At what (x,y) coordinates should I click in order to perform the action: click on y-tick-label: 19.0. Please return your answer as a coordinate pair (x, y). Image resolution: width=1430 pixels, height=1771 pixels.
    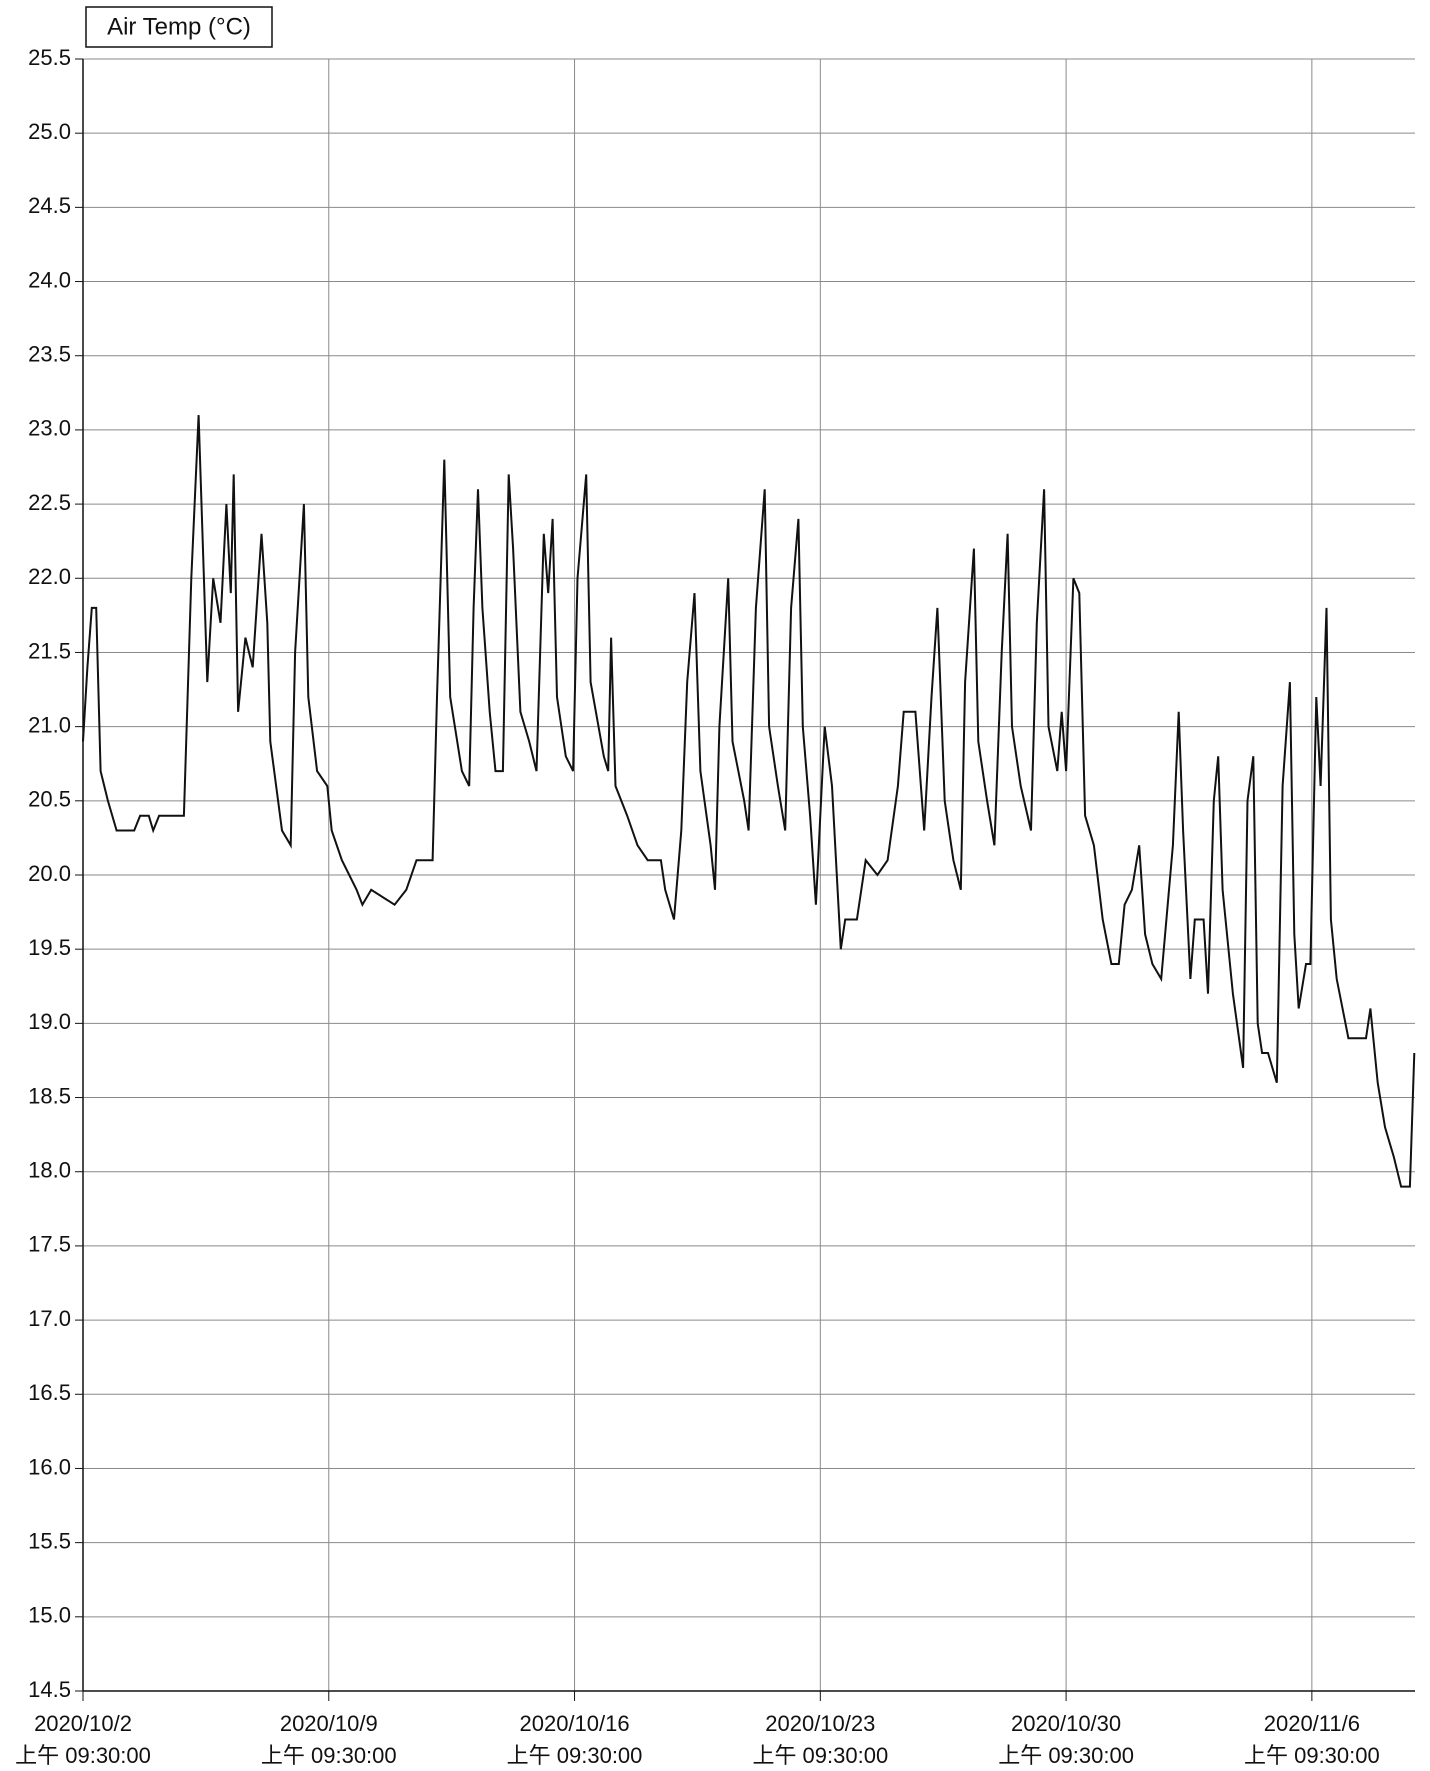
    Looking at the image, I should click on (49, 1021).